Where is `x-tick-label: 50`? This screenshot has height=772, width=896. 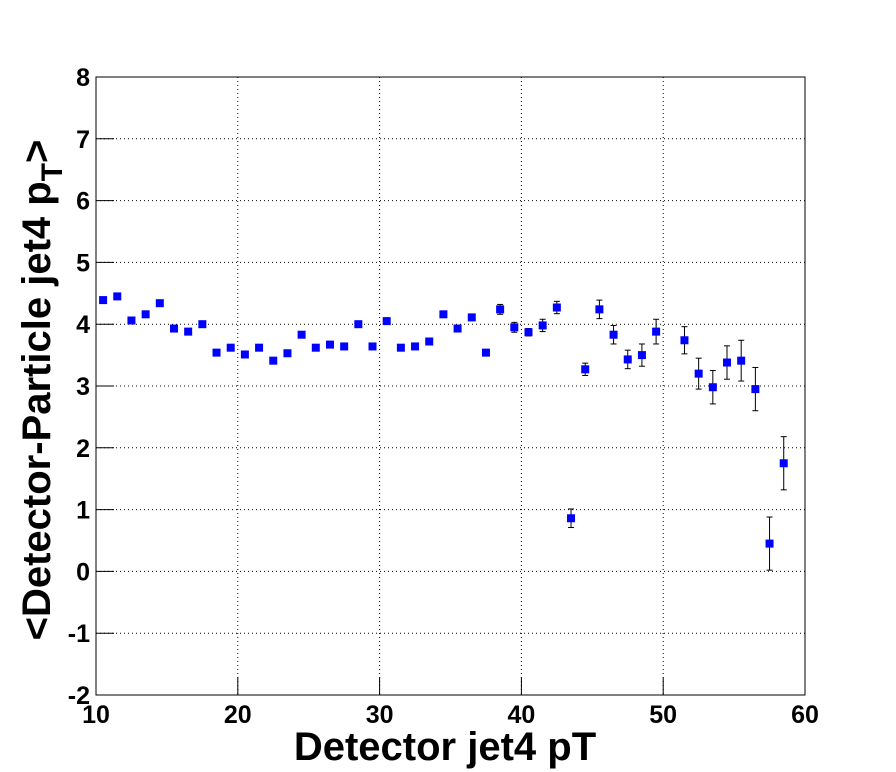 x-tick-label: 50 is located at coordinates (663, 715).